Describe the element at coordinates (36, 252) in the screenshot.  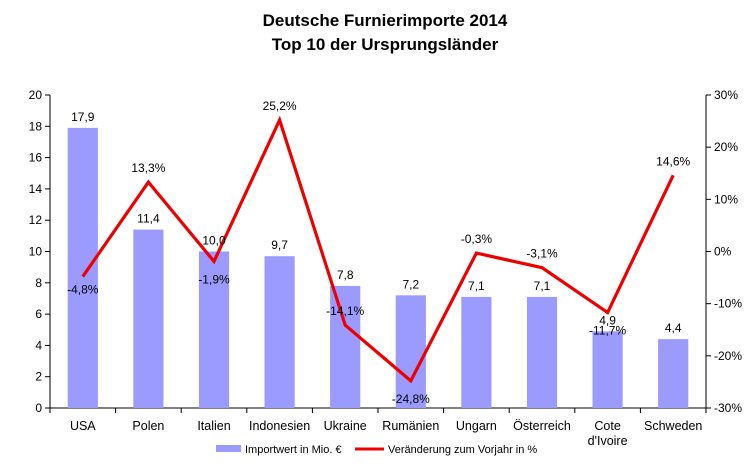
I see `left-tick-label: 10` at that location.